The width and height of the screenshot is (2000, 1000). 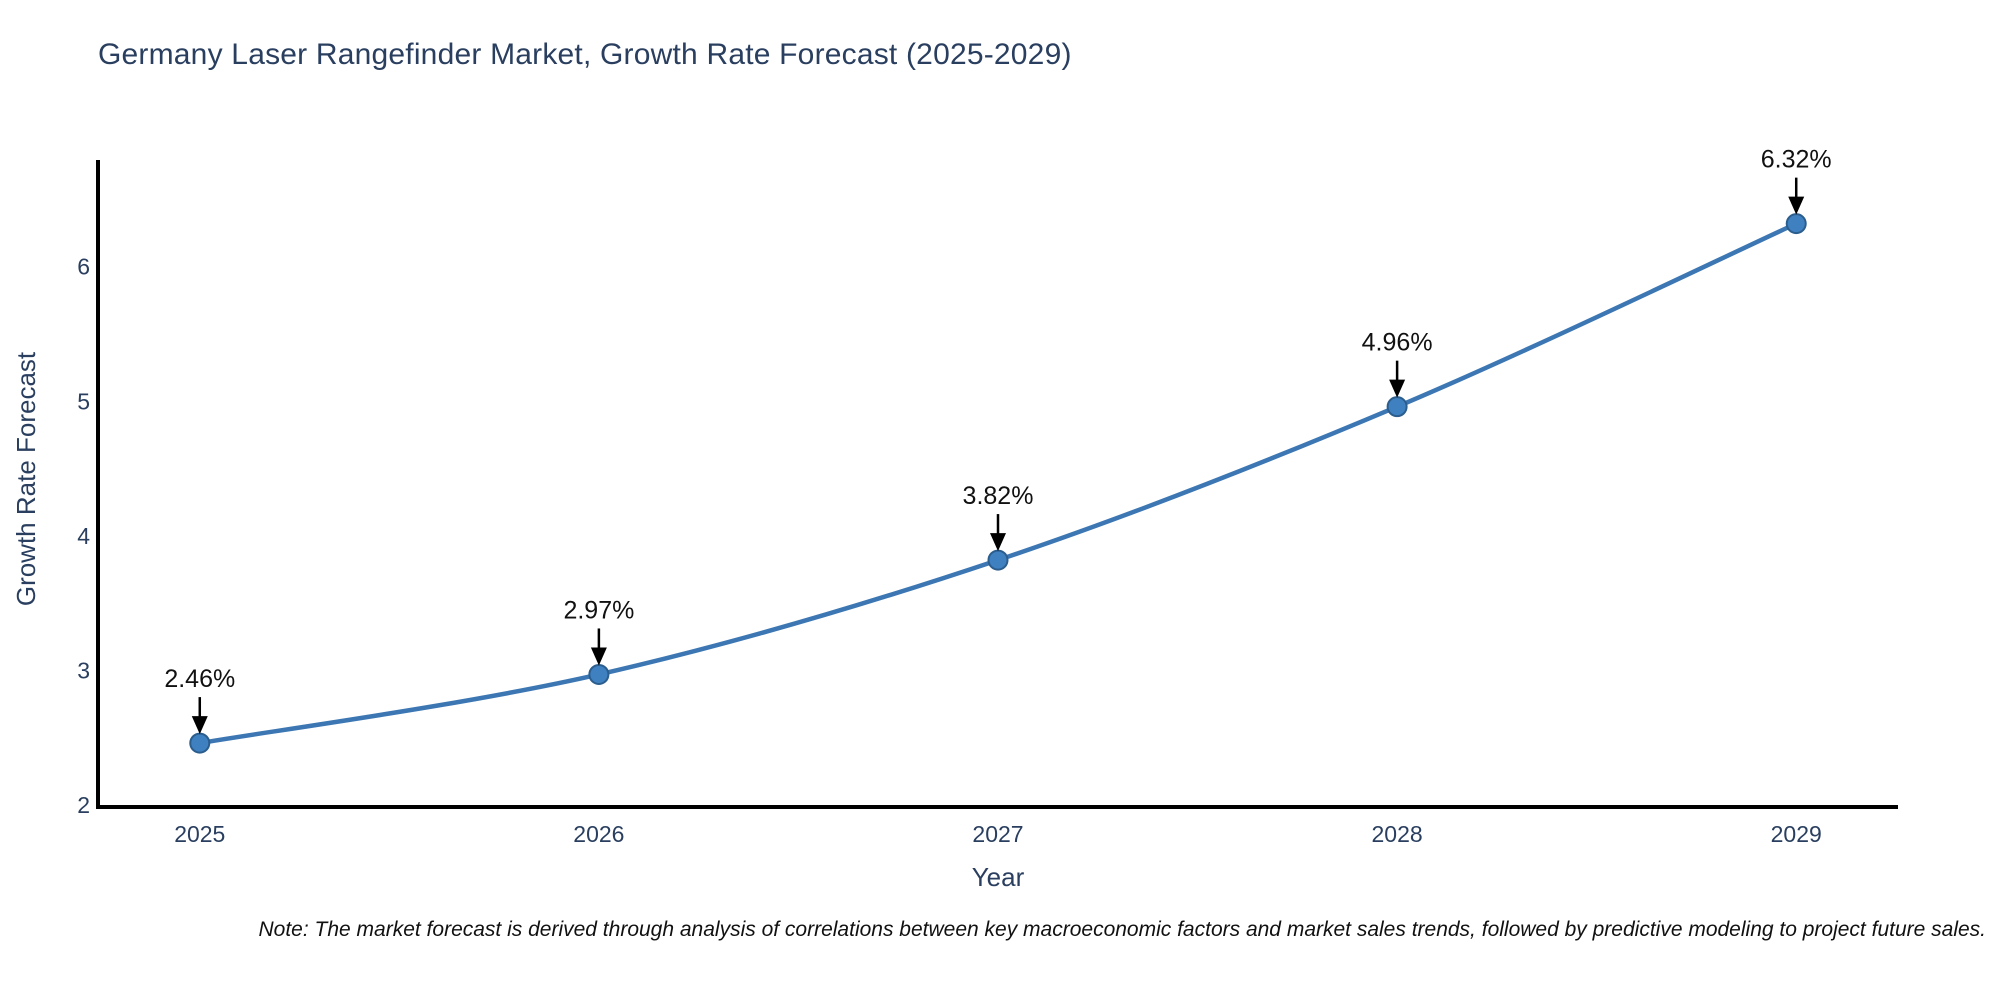 What do you see at coordinates (1397, 343) in the screenshot?
I see `point-value-label: 4.96%` at bounding box center [1397, 343].